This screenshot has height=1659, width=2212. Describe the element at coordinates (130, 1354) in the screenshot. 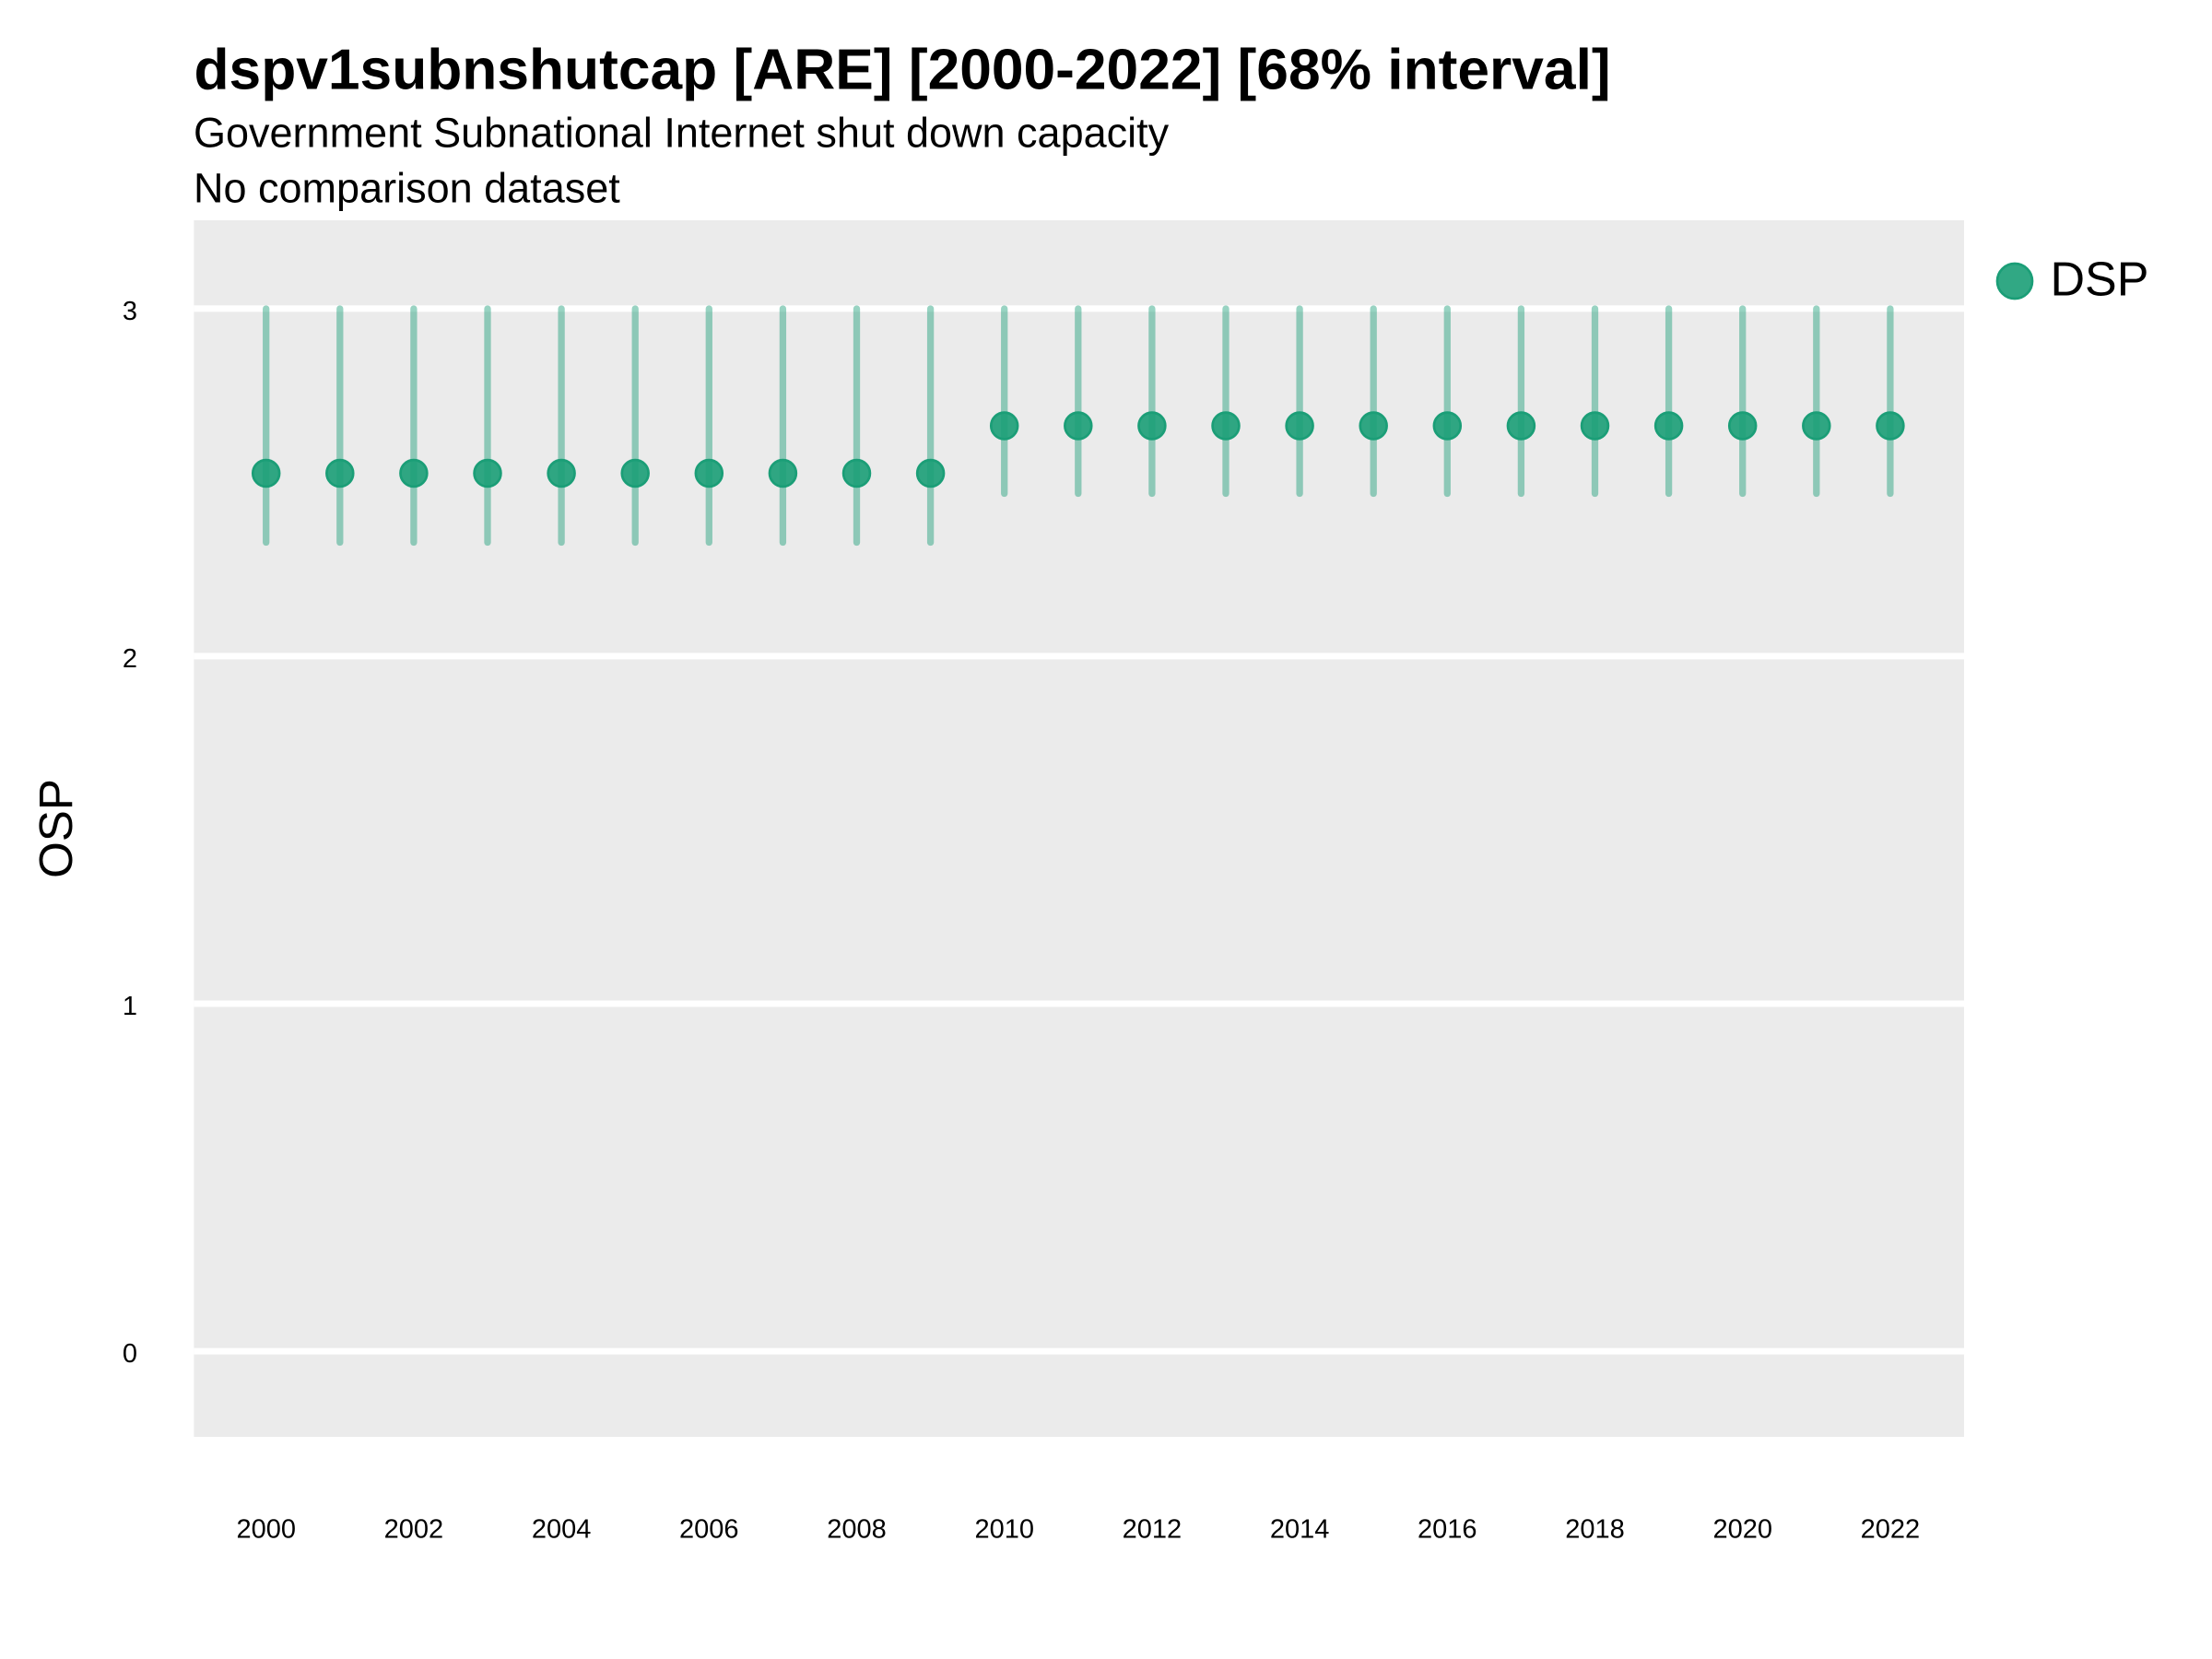

I see `svg-text: 0` at that location.